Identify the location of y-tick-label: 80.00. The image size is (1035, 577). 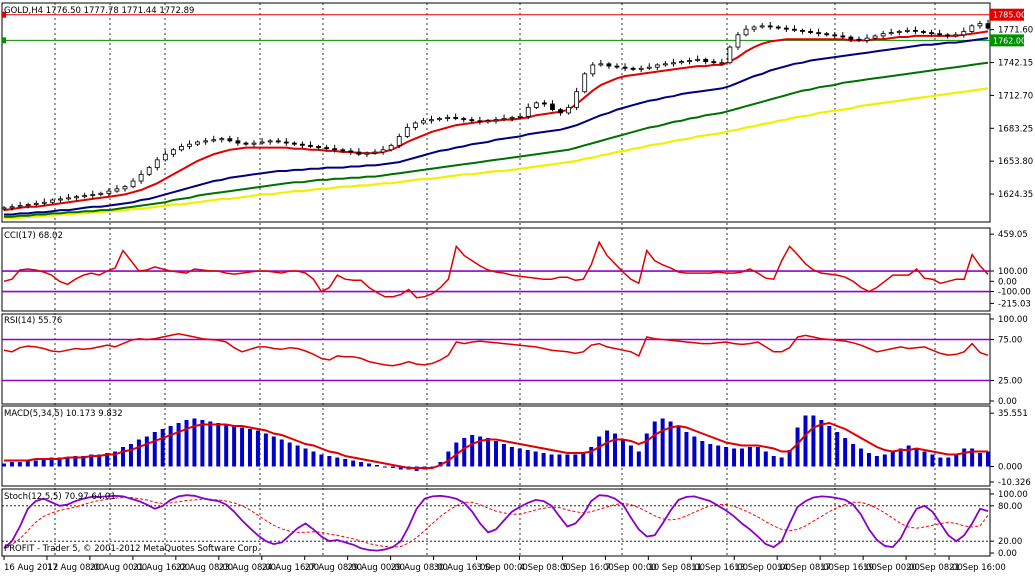
(1010, 507).